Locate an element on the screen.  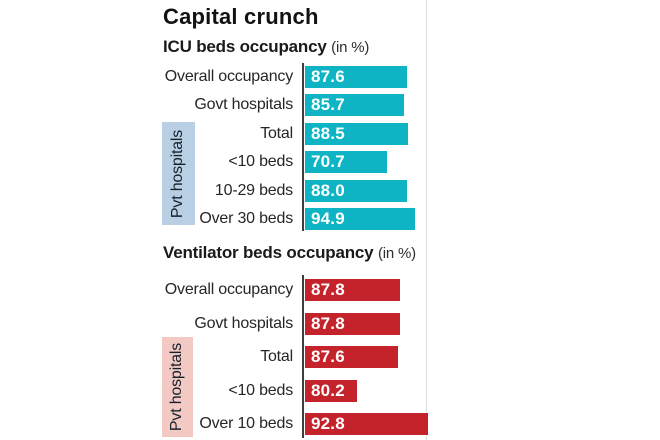
chart-row: <10 beds 80.2 is located at coordinates (295, 390).